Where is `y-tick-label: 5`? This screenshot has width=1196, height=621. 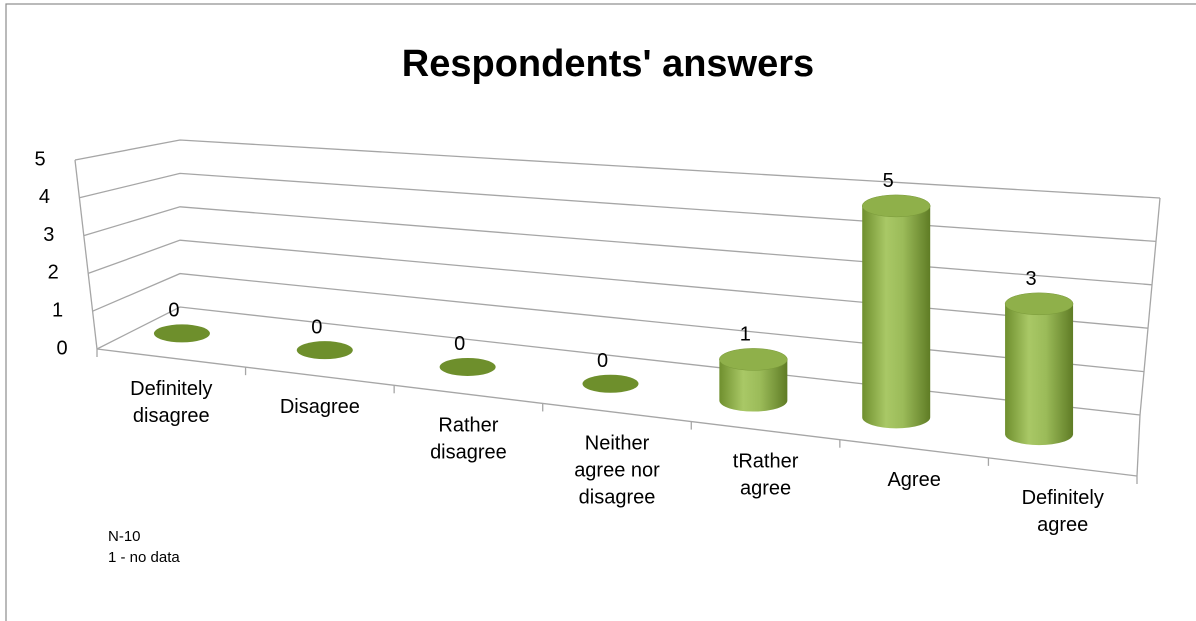
y-tick-label: 5 is located at coordinates (39, 159).